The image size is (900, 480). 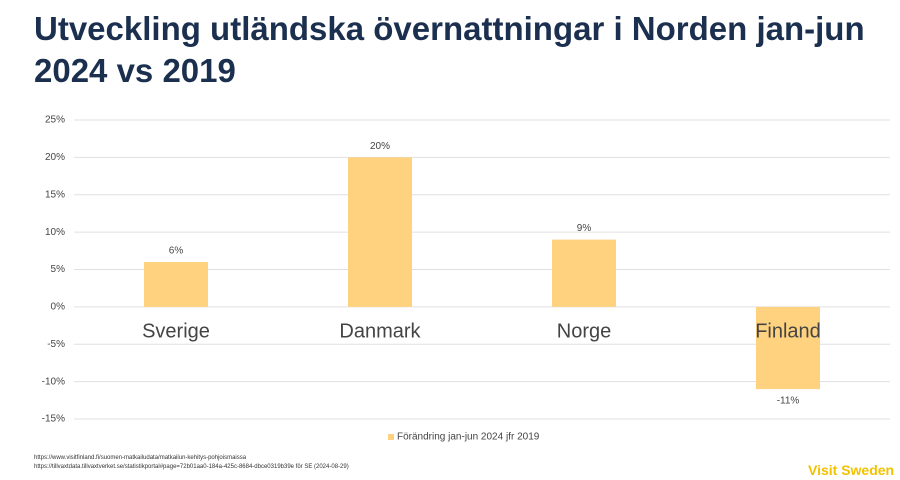 What do you see at coordinates (584, 331) in the screenshot?
I see `x-tick-label: Norge` at bounding box center [584, 331].